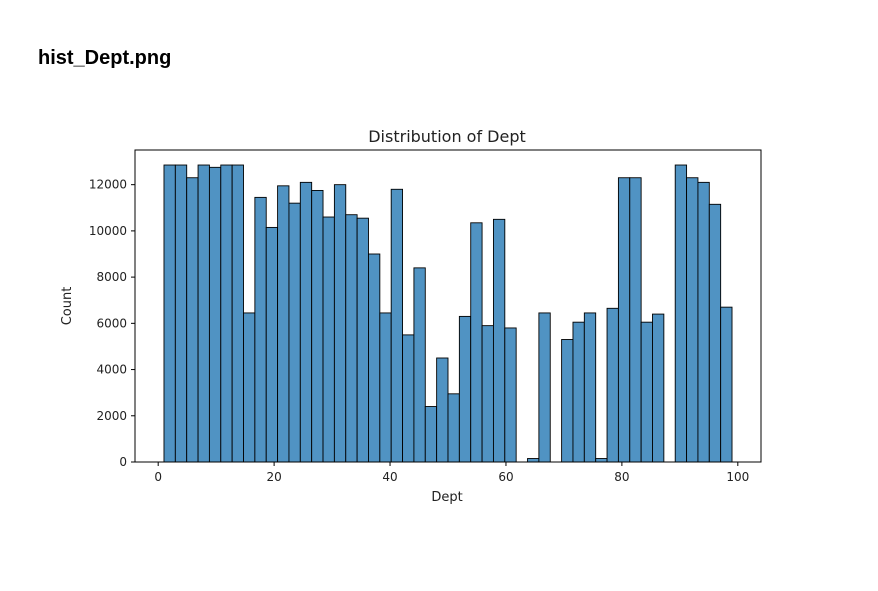  What do you see at coordinates (446, 497) in the screenshot?
I see `x-axis-label: Dept` at bounding box center [446, 497].